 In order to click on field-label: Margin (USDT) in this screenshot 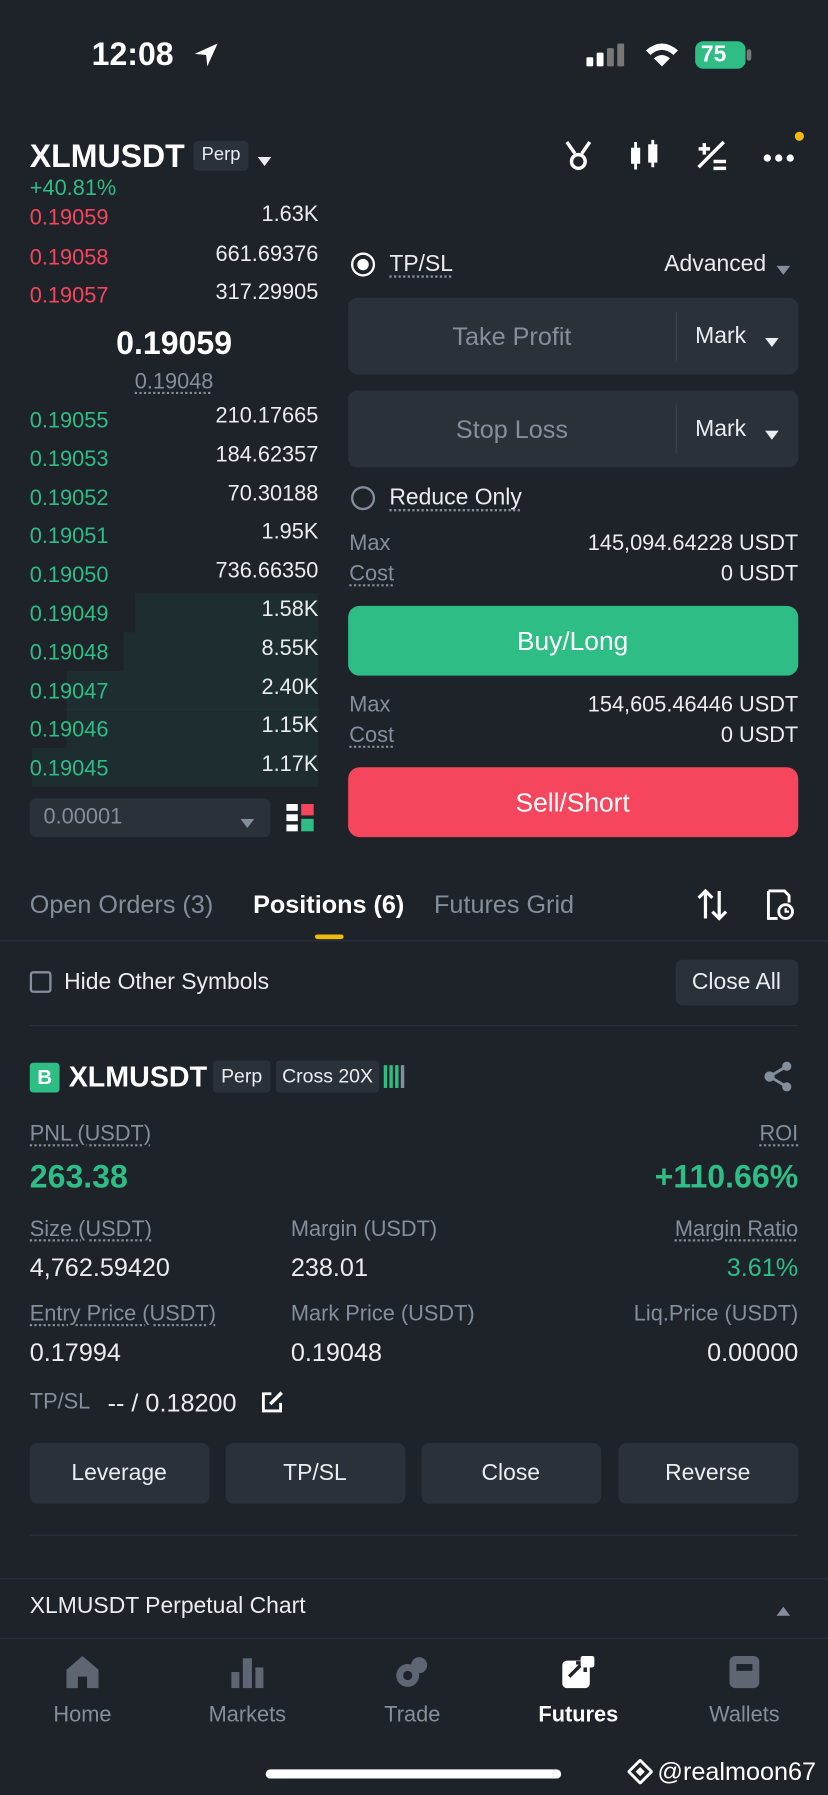, I will do `click(364, 1229)`.